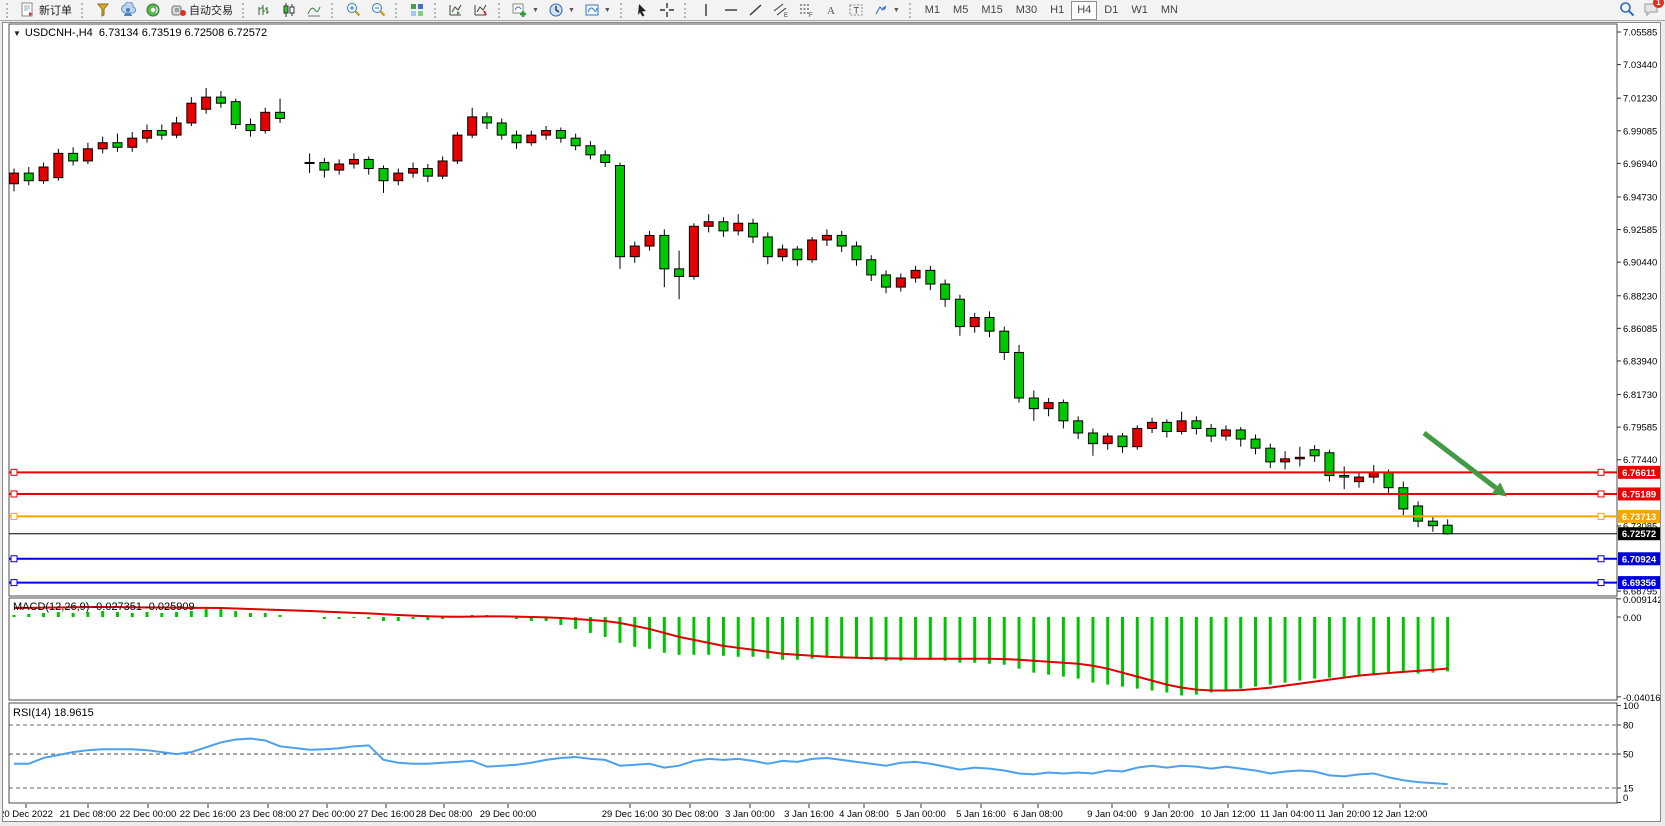  Describe the element at coordinates (1228, 814) in the screenshot. I see `svg-text: 10 Jan 12:00` at that location.